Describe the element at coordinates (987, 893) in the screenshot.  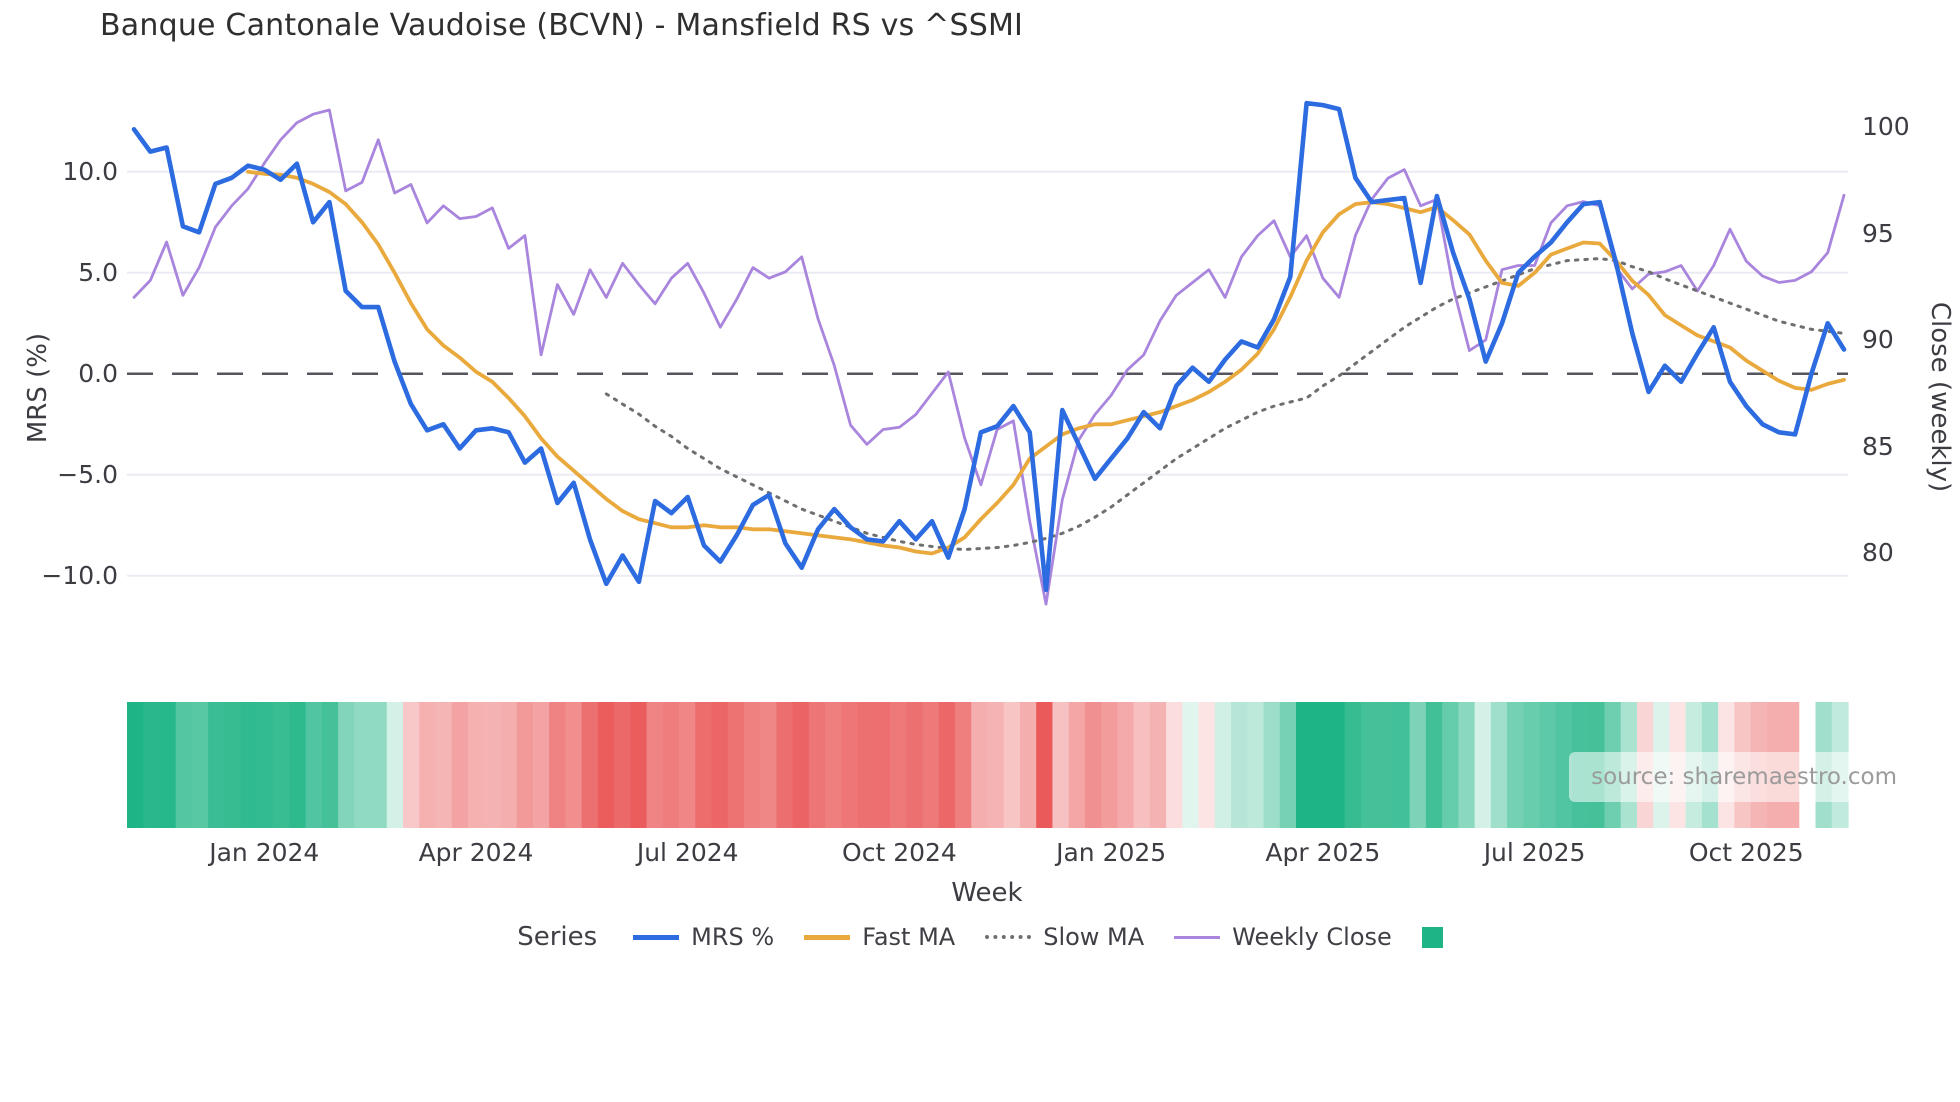
I see `x-axis-title: Week` at that location.